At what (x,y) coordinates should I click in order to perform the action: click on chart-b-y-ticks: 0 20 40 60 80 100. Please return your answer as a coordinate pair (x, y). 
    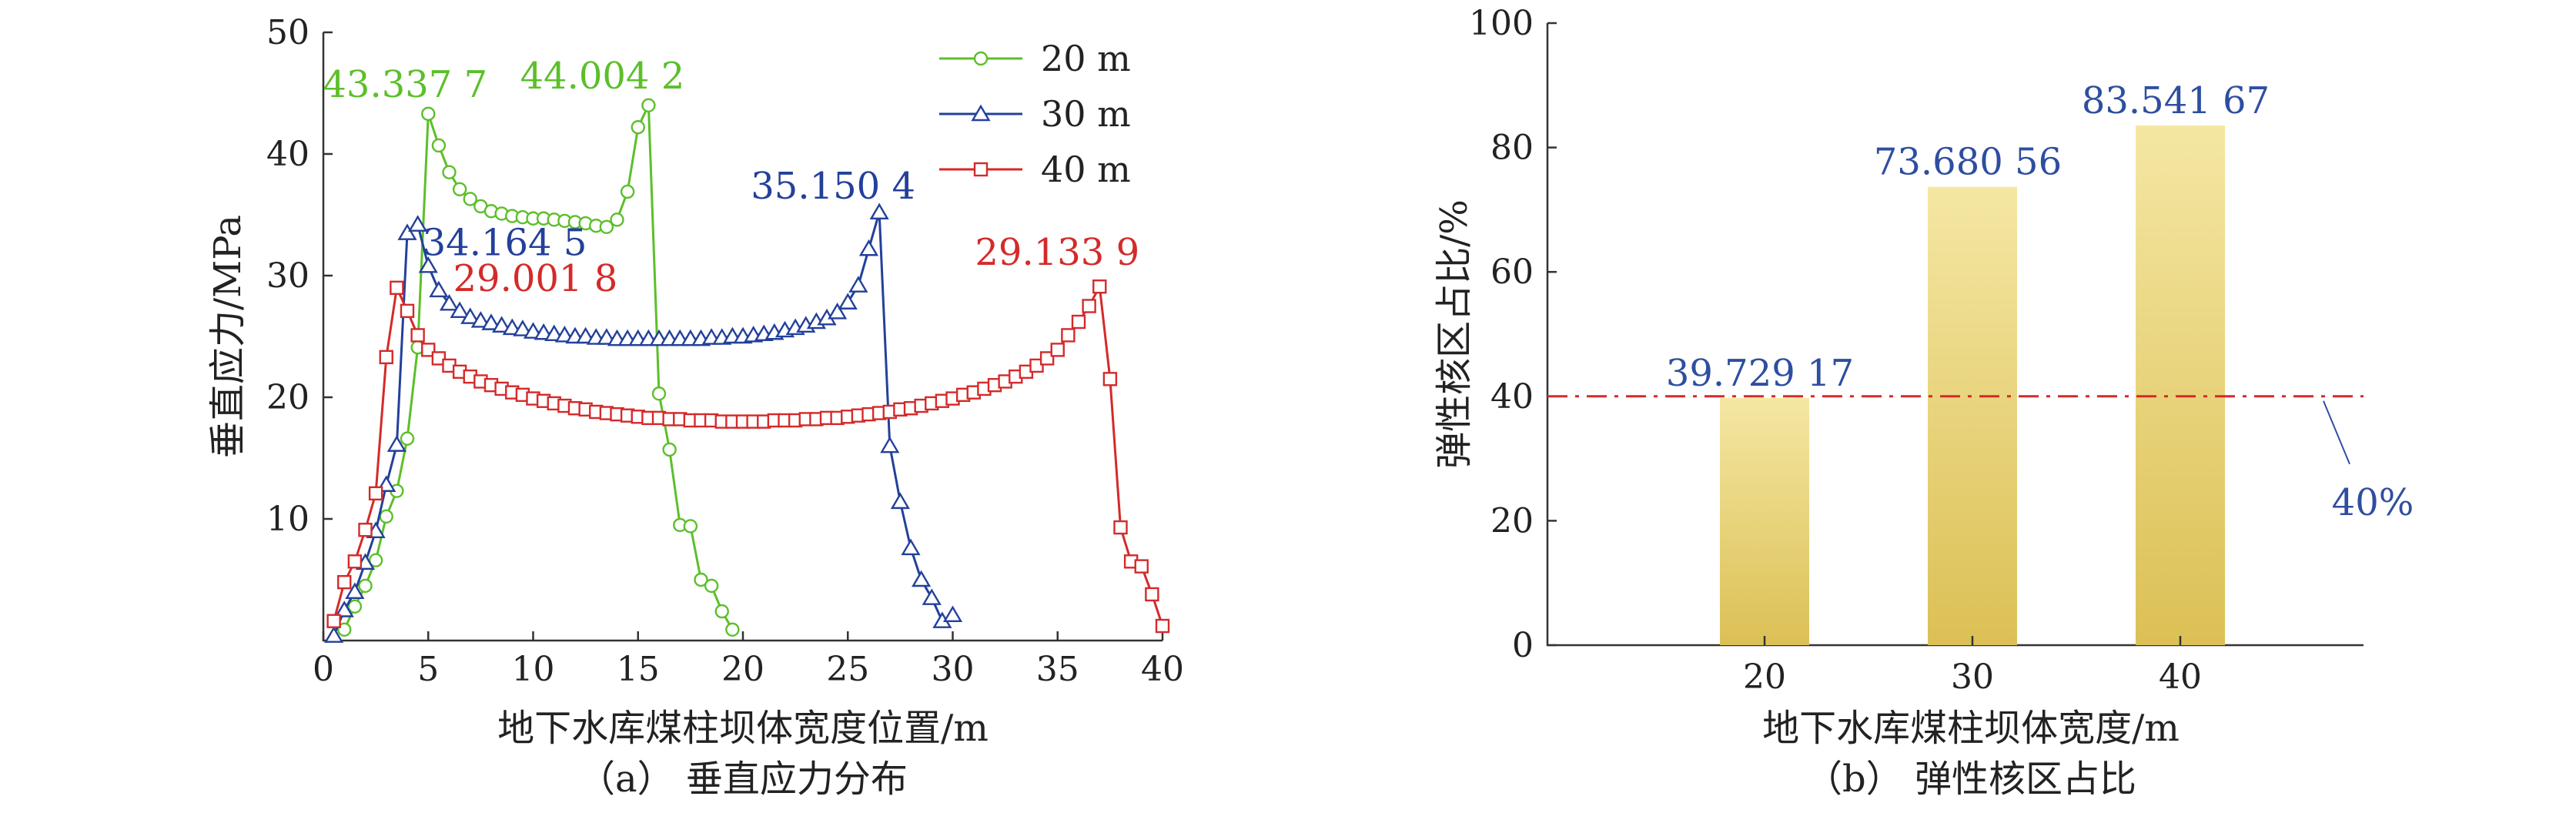
    Looking at the image, I should click on (1513, 334).